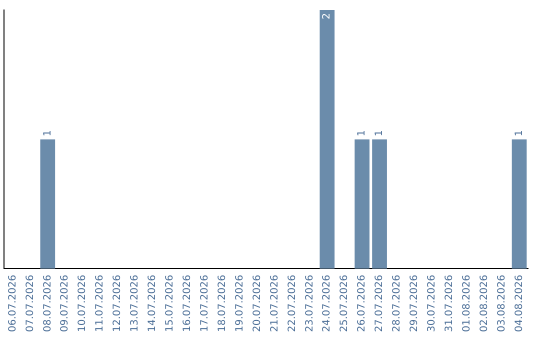 This screenshot has height=340, width=540. I want to click on x-tick-label: 11.07.2026, so click(100, 303).